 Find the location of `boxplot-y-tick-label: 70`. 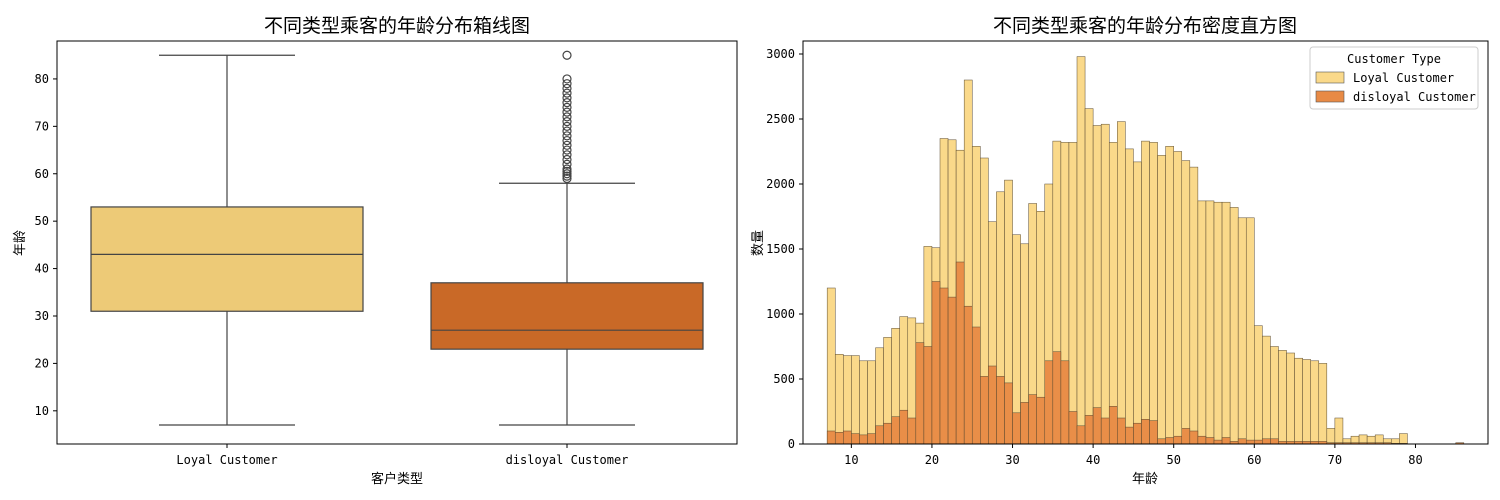

boxplot-y-tick-label: 70 is located at coordinates (42, 126).